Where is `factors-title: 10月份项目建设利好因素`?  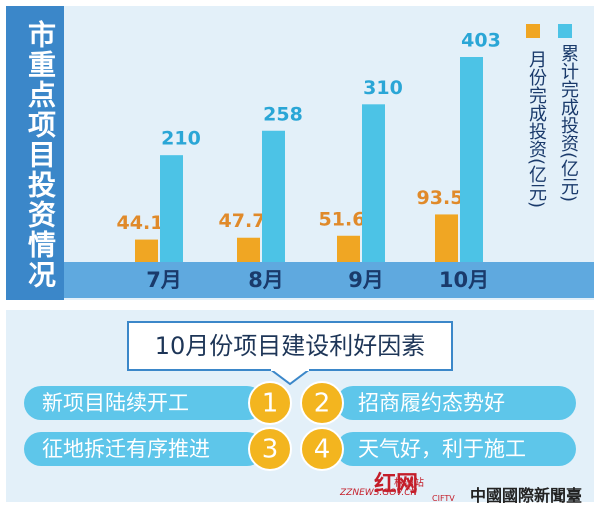 factors-title: 10月份项目建设利好因素 is located at coordinates (290, 346).